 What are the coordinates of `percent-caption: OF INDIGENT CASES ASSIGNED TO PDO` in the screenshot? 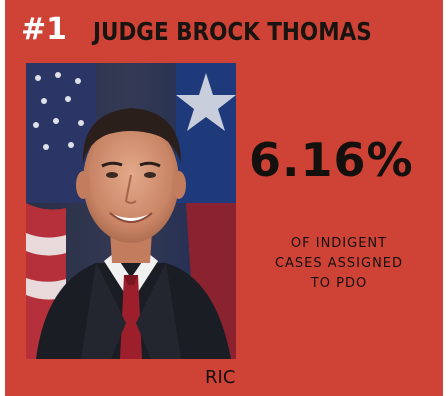 It's located at (339, 264).